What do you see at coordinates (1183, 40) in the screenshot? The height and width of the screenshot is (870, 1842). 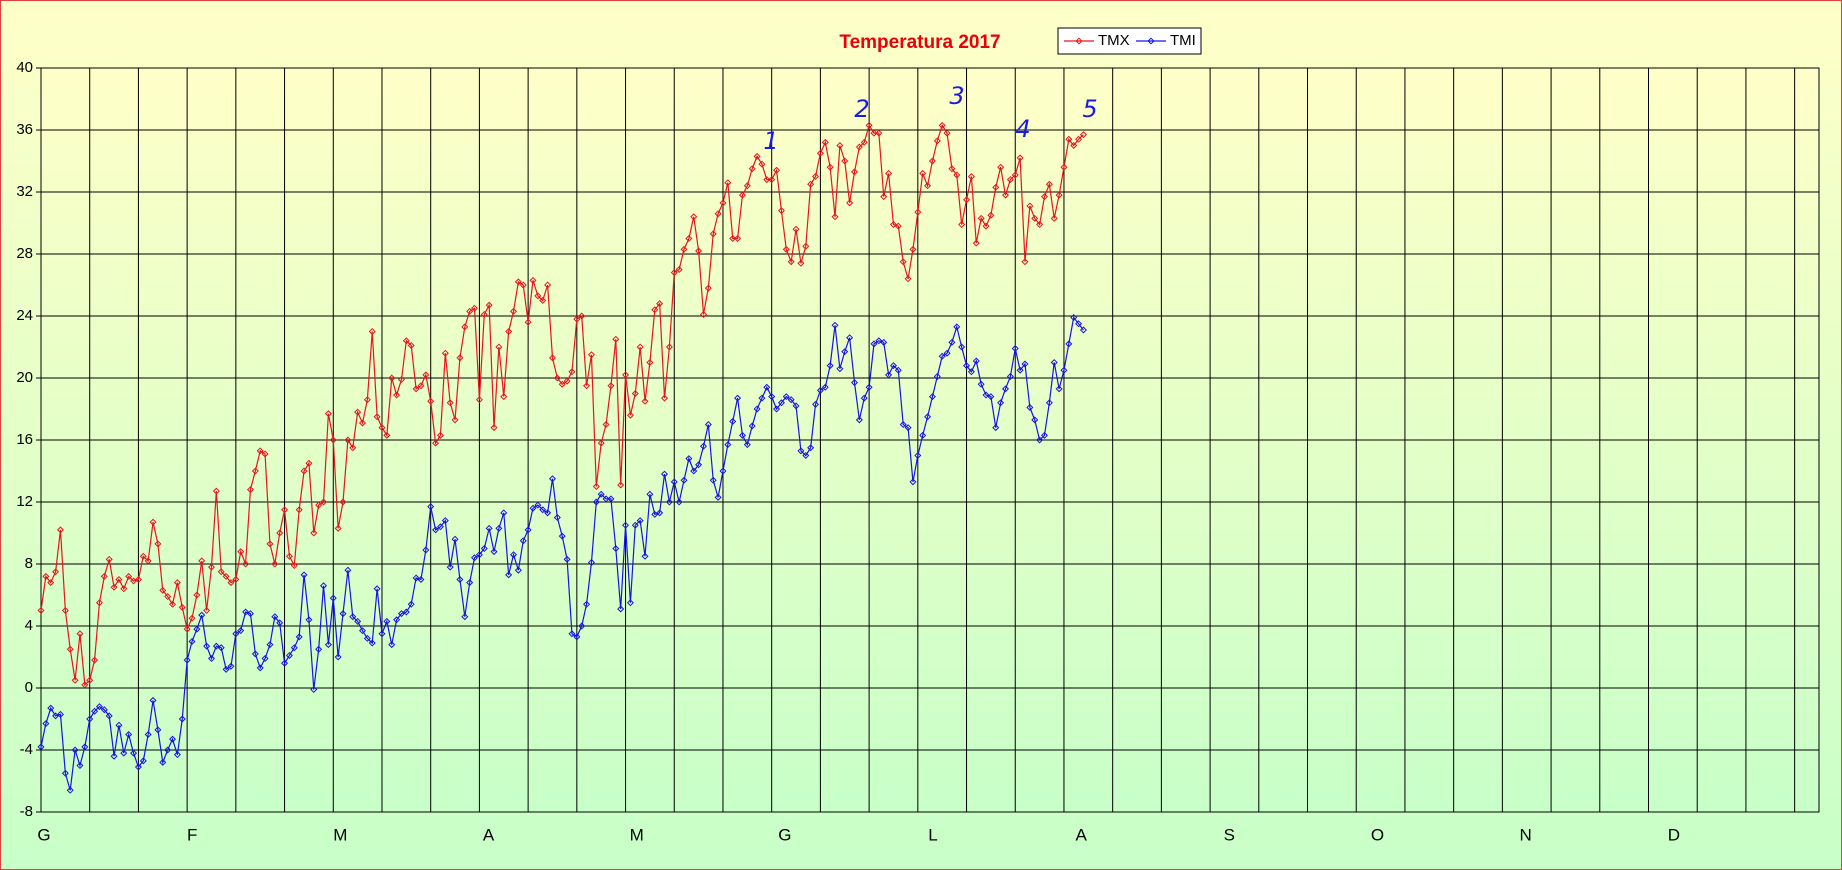 I see `legend-label: TMI` at bounding box center [1183, 40].